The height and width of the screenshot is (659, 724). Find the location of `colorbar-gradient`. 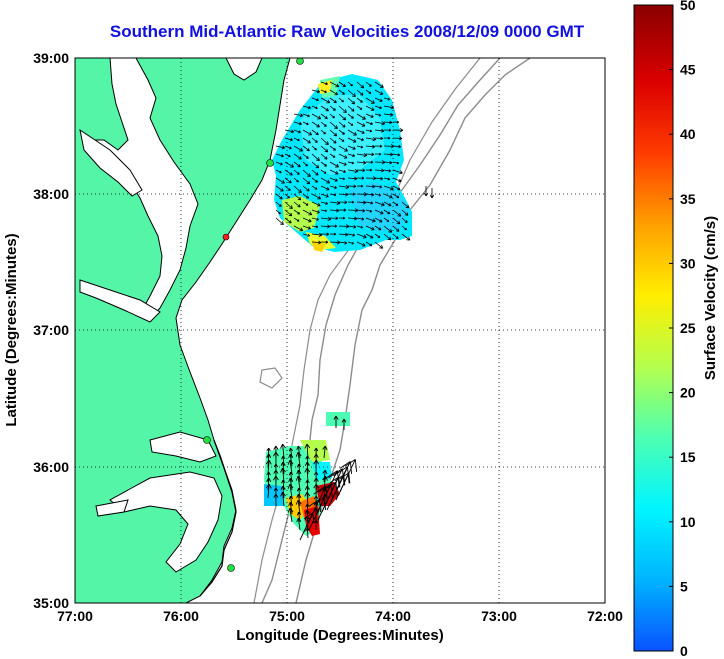

colorbar-gradient is located at coordinates (653, 328).